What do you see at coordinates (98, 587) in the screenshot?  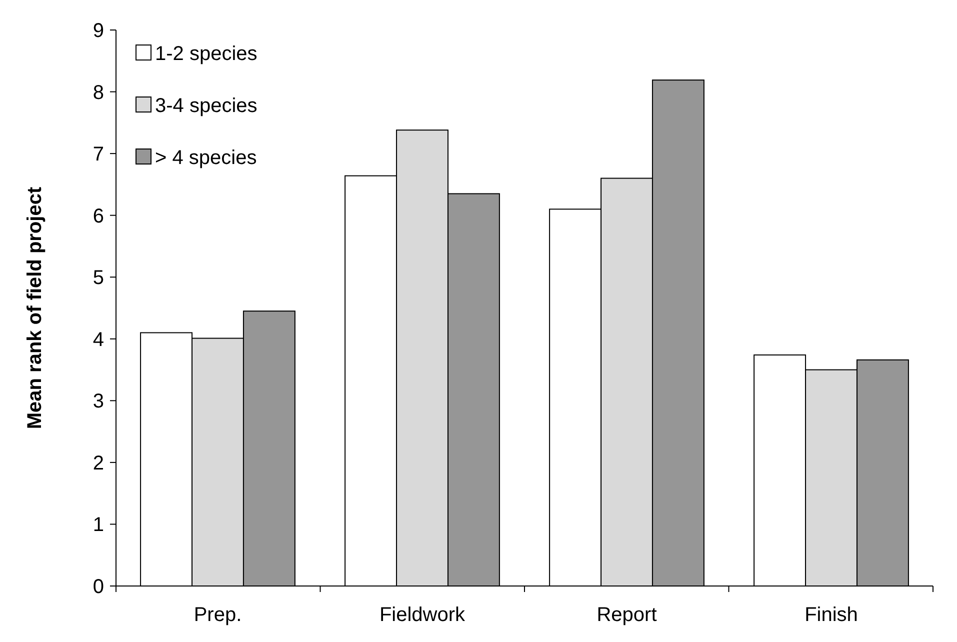 I see `y-tick-label: 0` at bounding box center [98, 587].